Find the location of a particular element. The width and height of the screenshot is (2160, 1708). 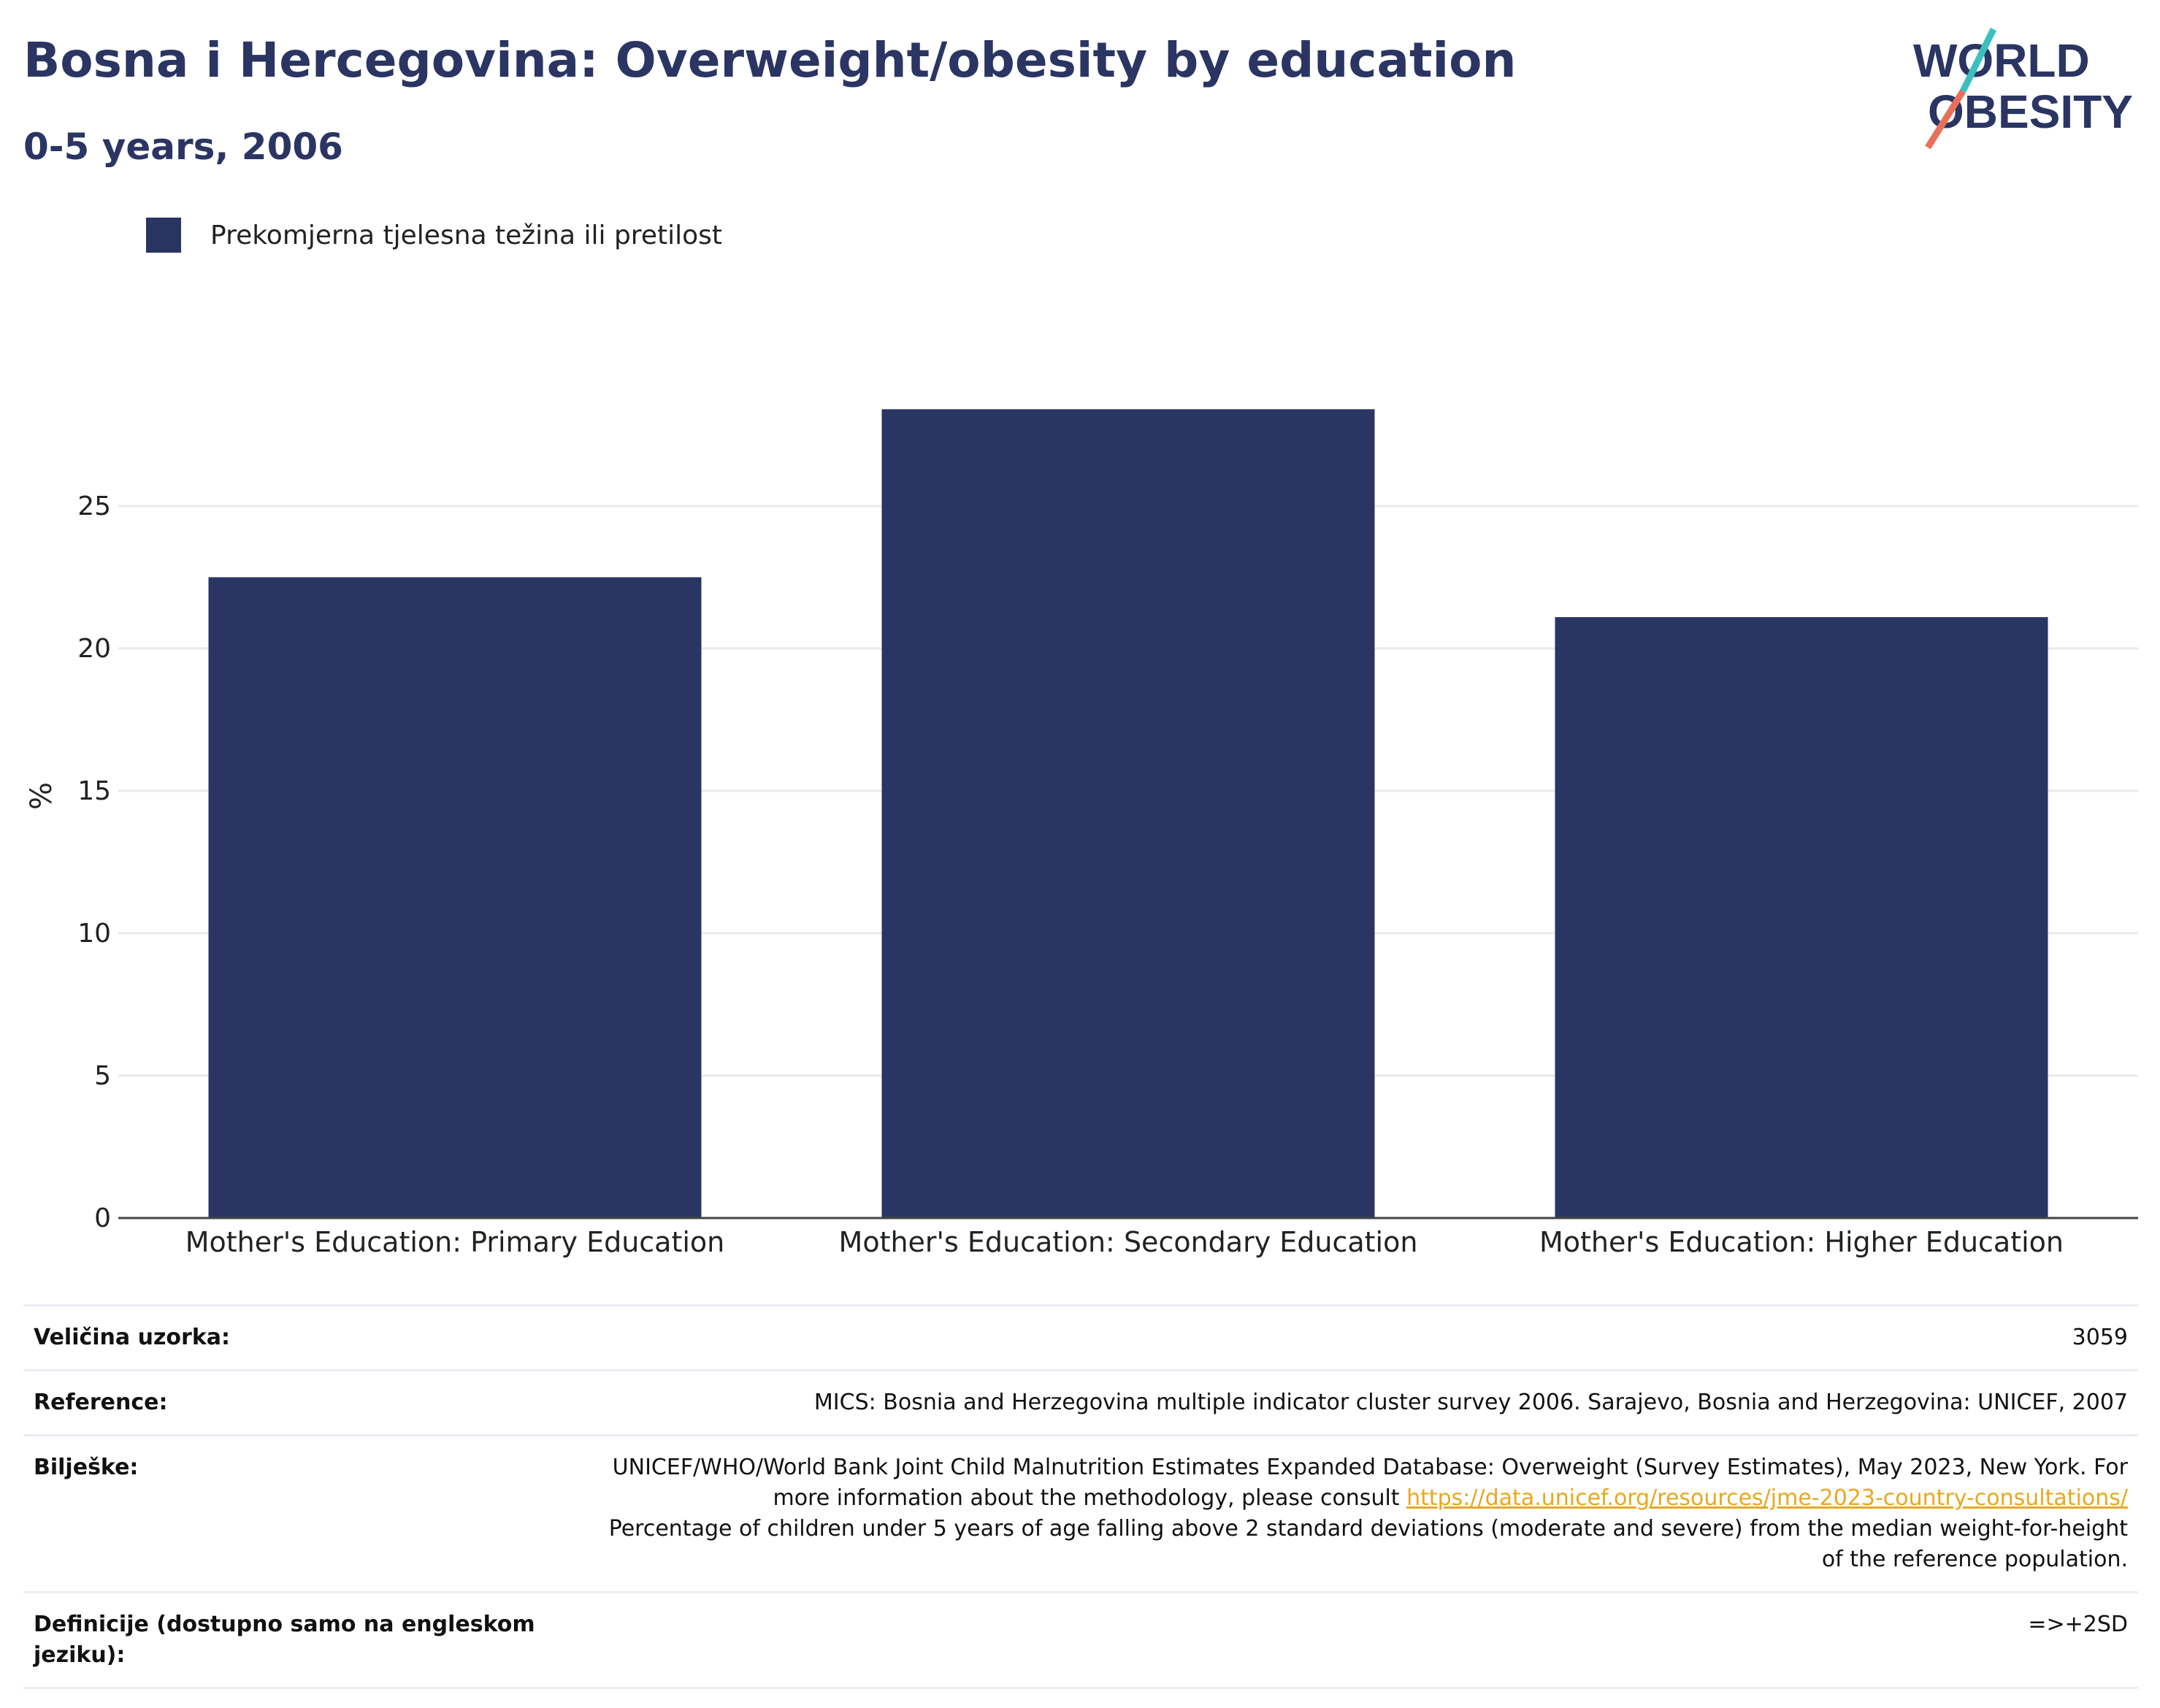

world-obesity-logo: WORLD OBESITY is located at coordinates (2023, 89).